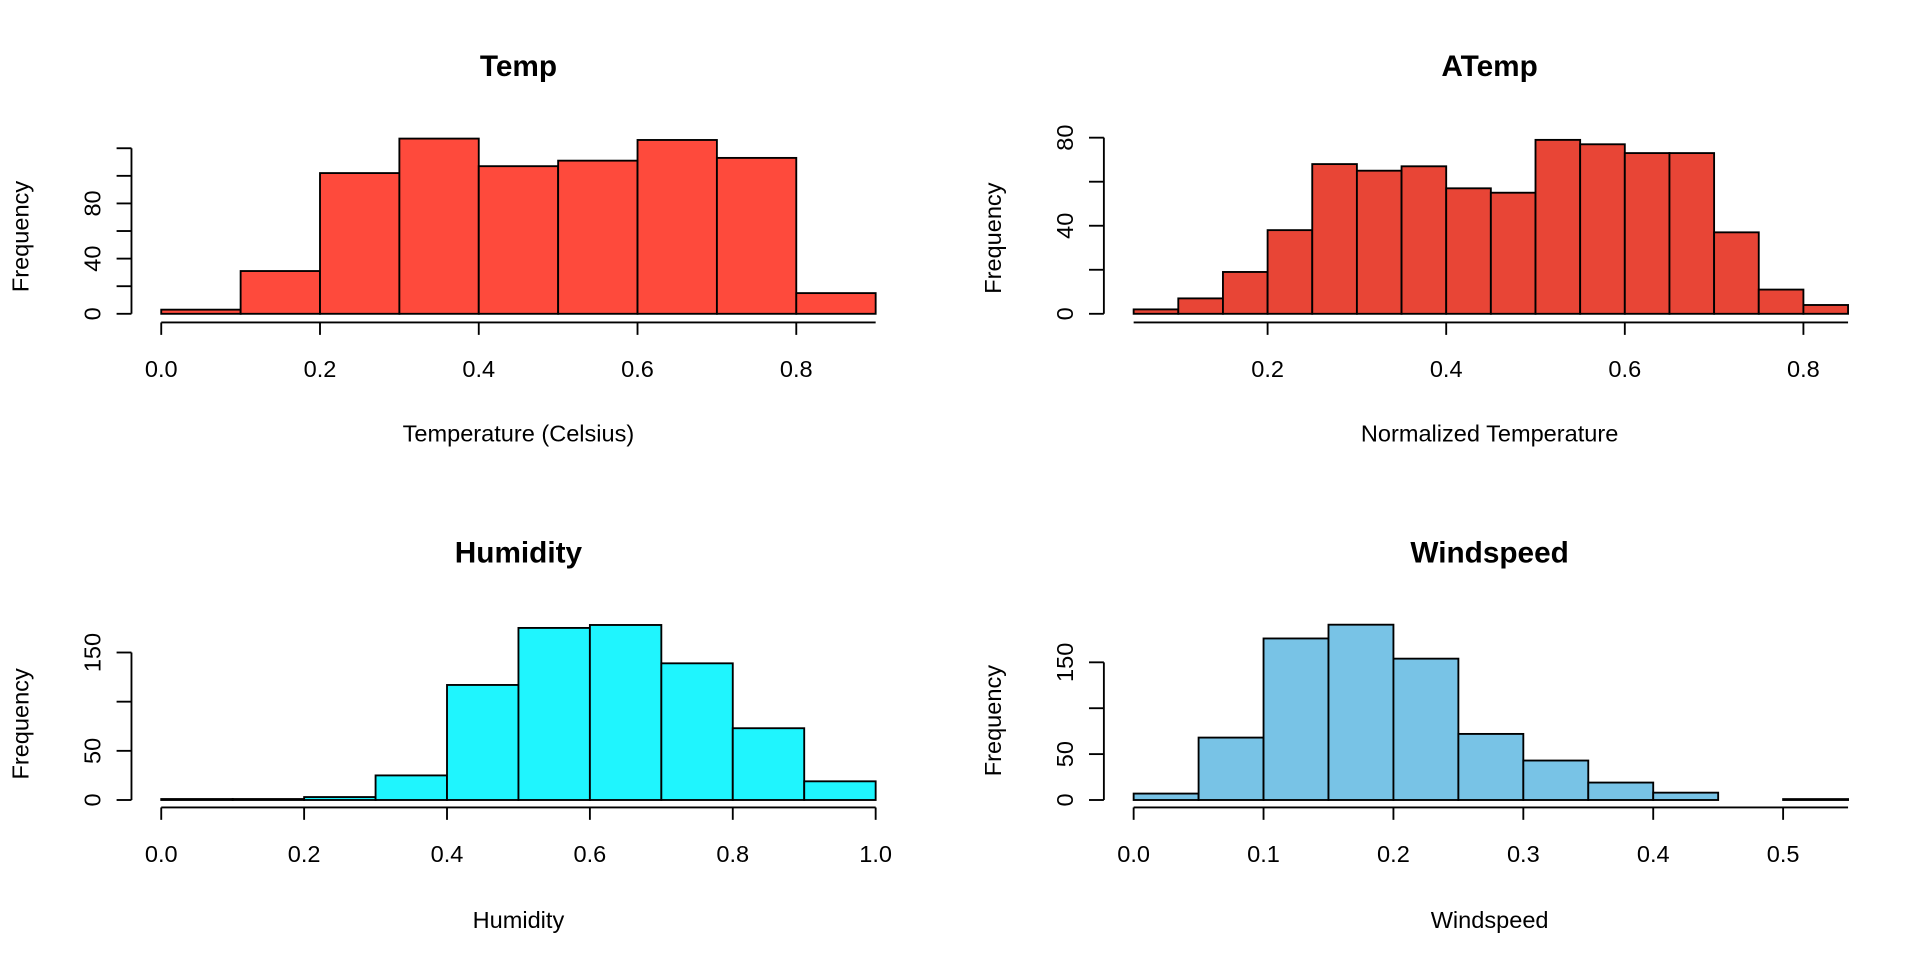 The image size is (1920, 960). I want to click on chart-title: Humidity, so click(519, 552).